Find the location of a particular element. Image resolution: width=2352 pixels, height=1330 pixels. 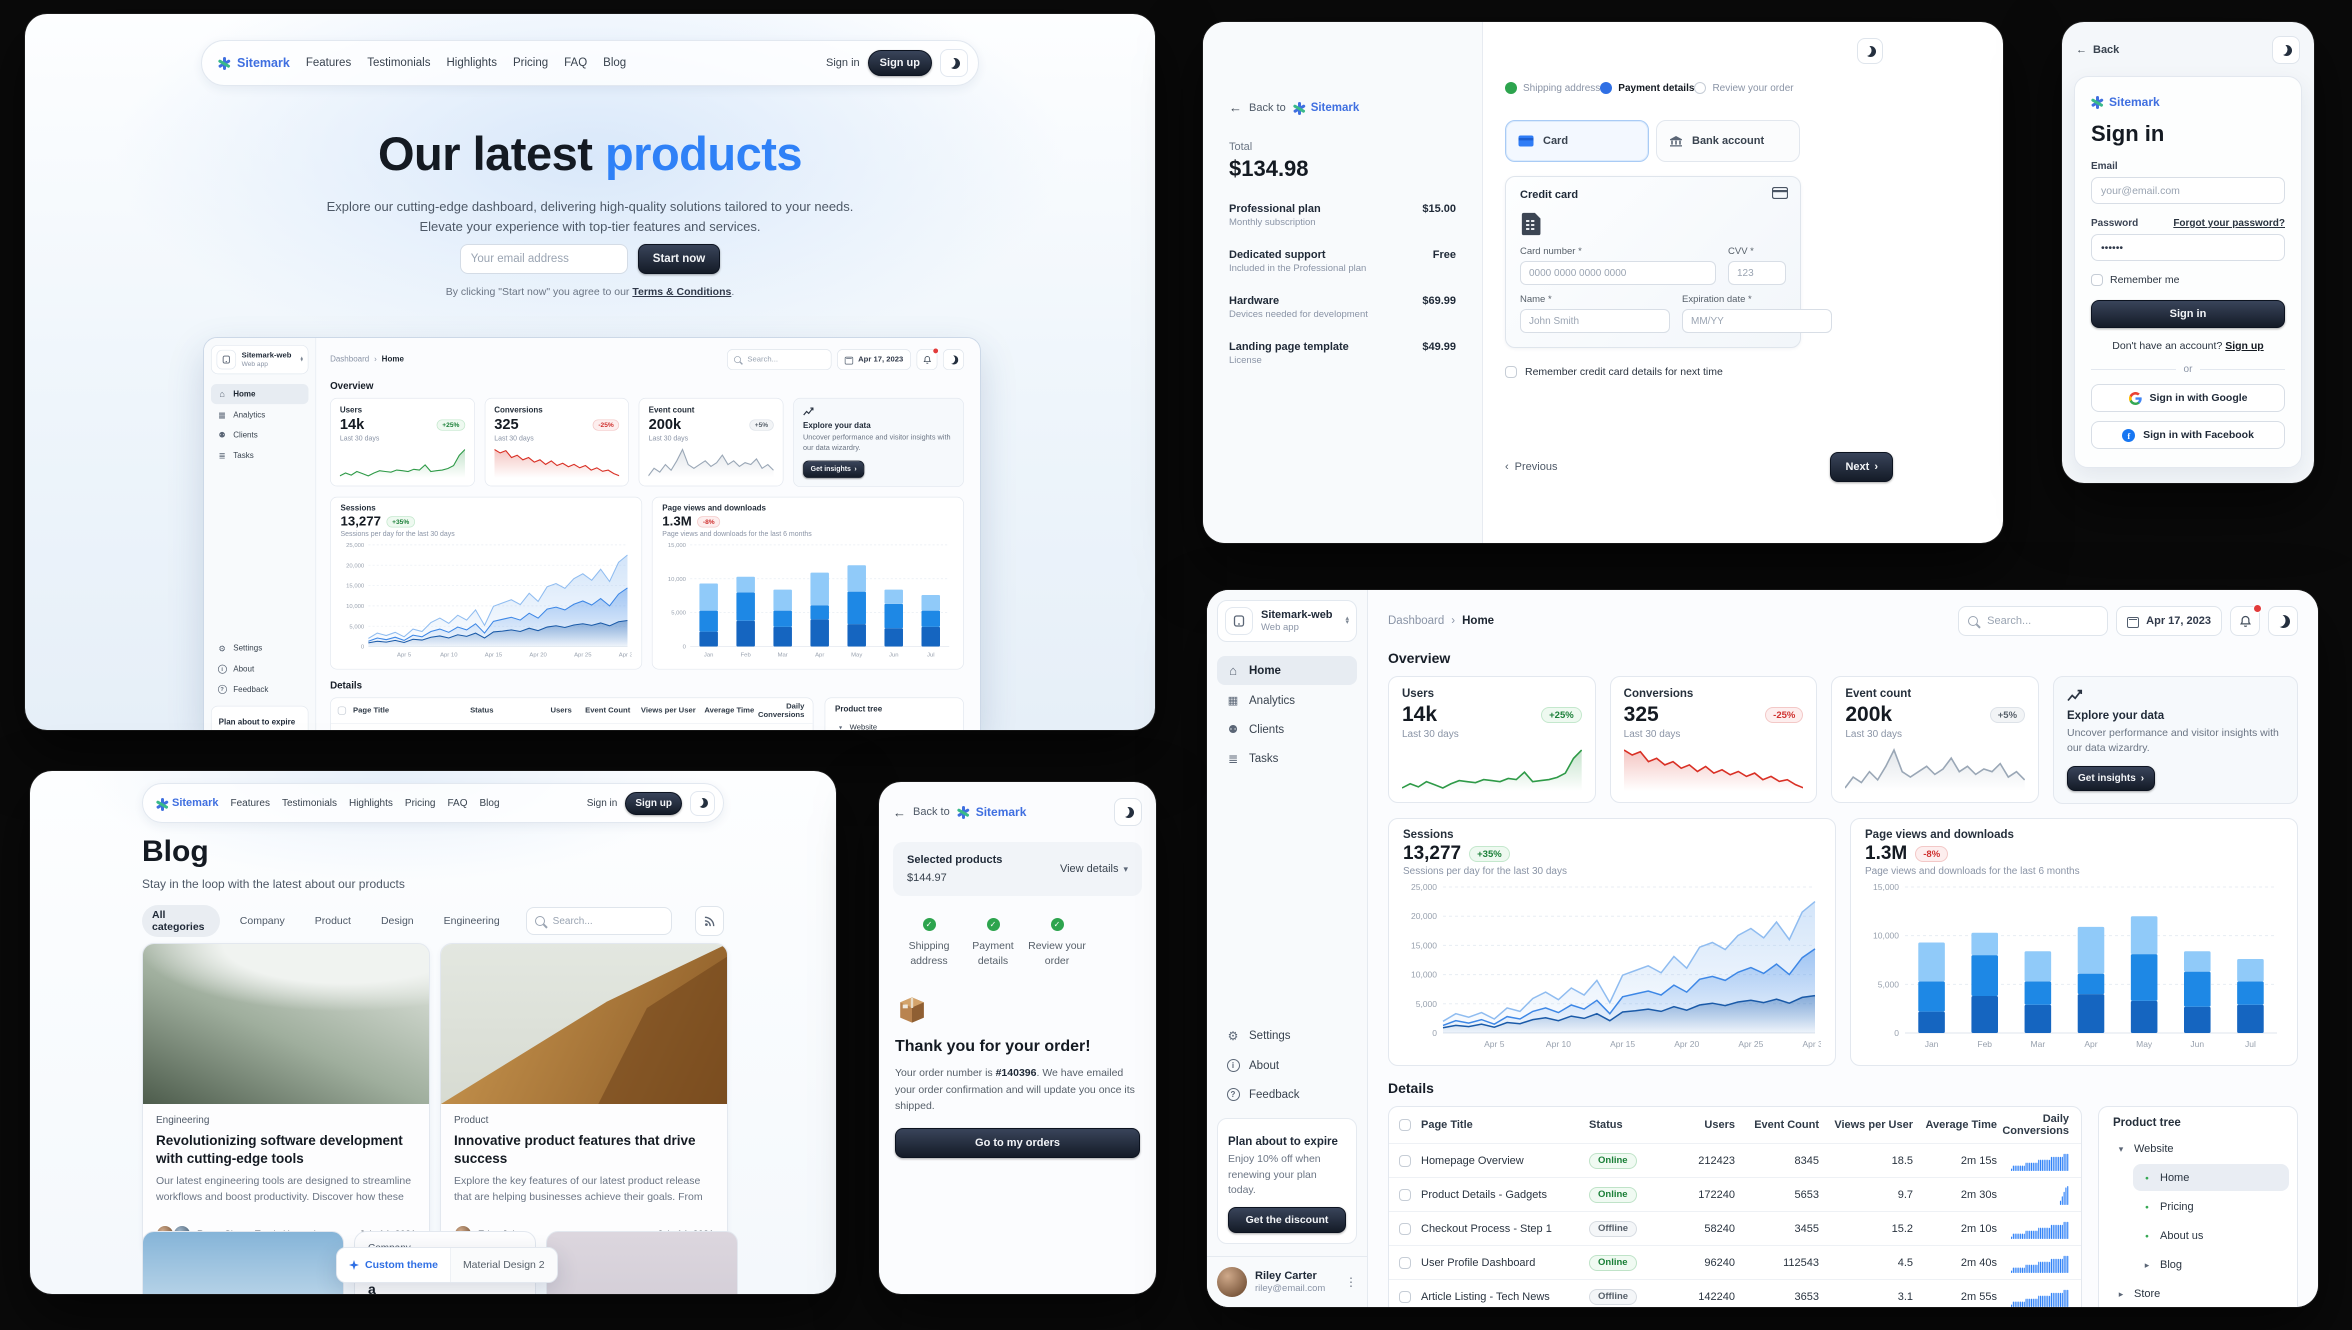

nav-link: FAQ is located at coordinates (576, 63).